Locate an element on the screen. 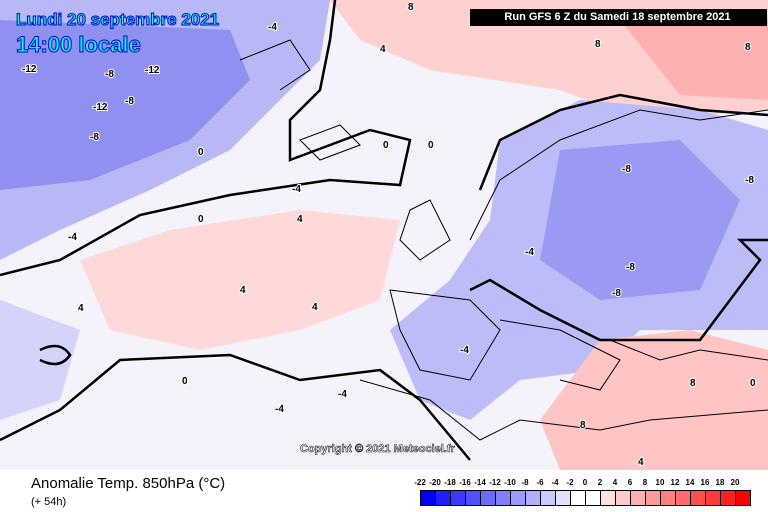 This screenshot has width=768, height=512. legend-label: 16 is located at coordinates (705, 482).